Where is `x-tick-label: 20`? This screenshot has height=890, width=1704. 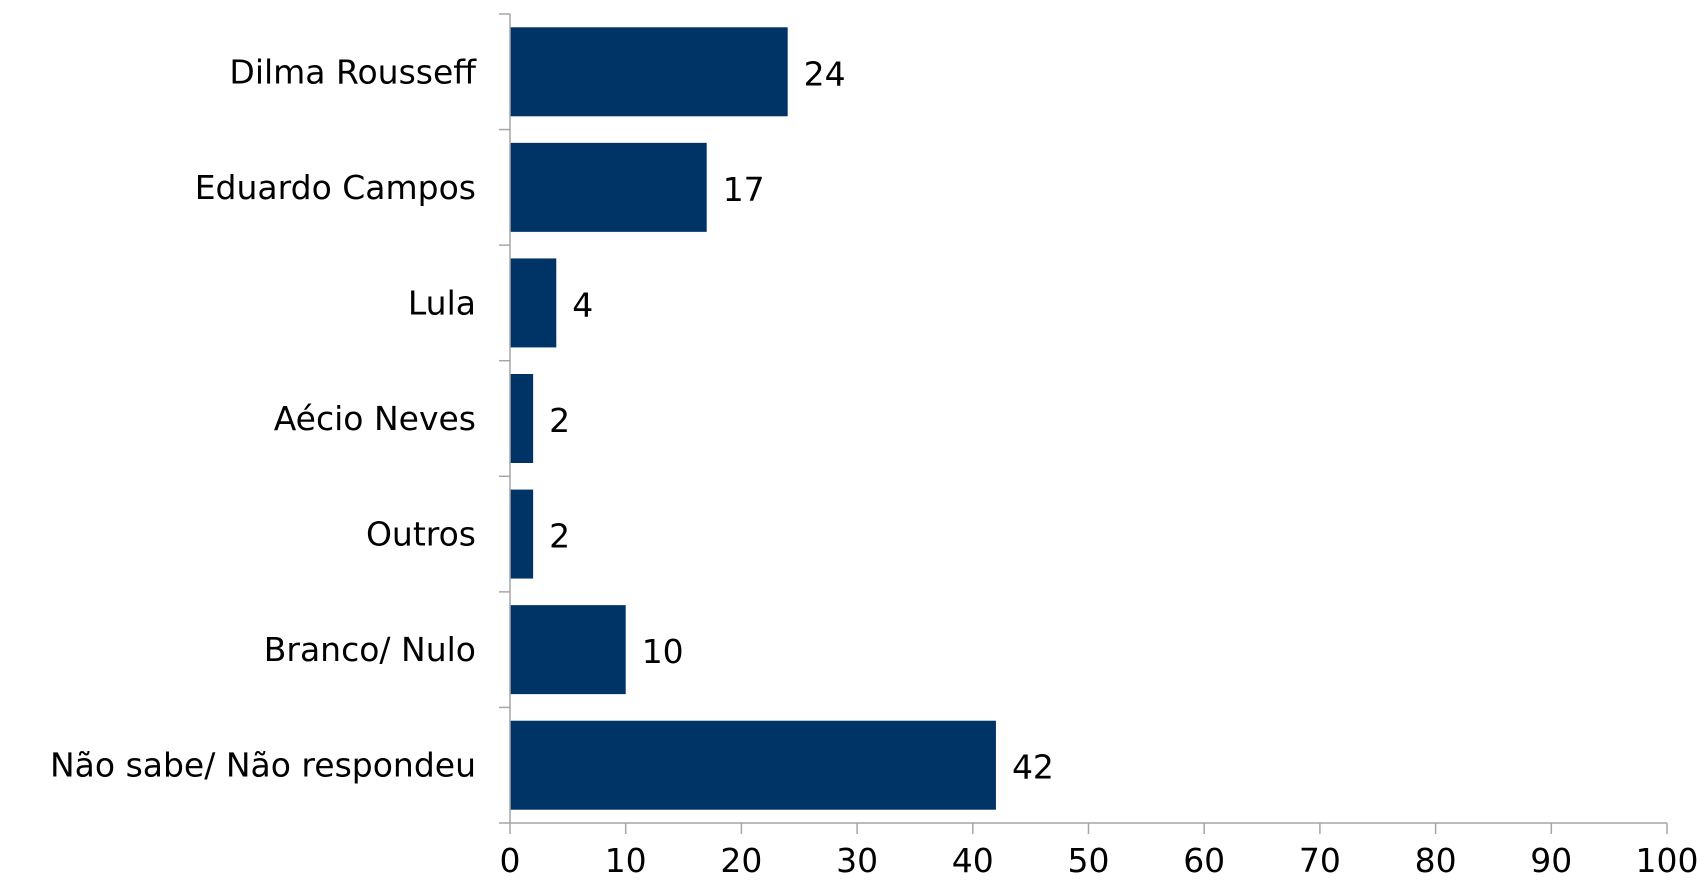
x-tick-label: 20 is located at coordinates (741, 860).